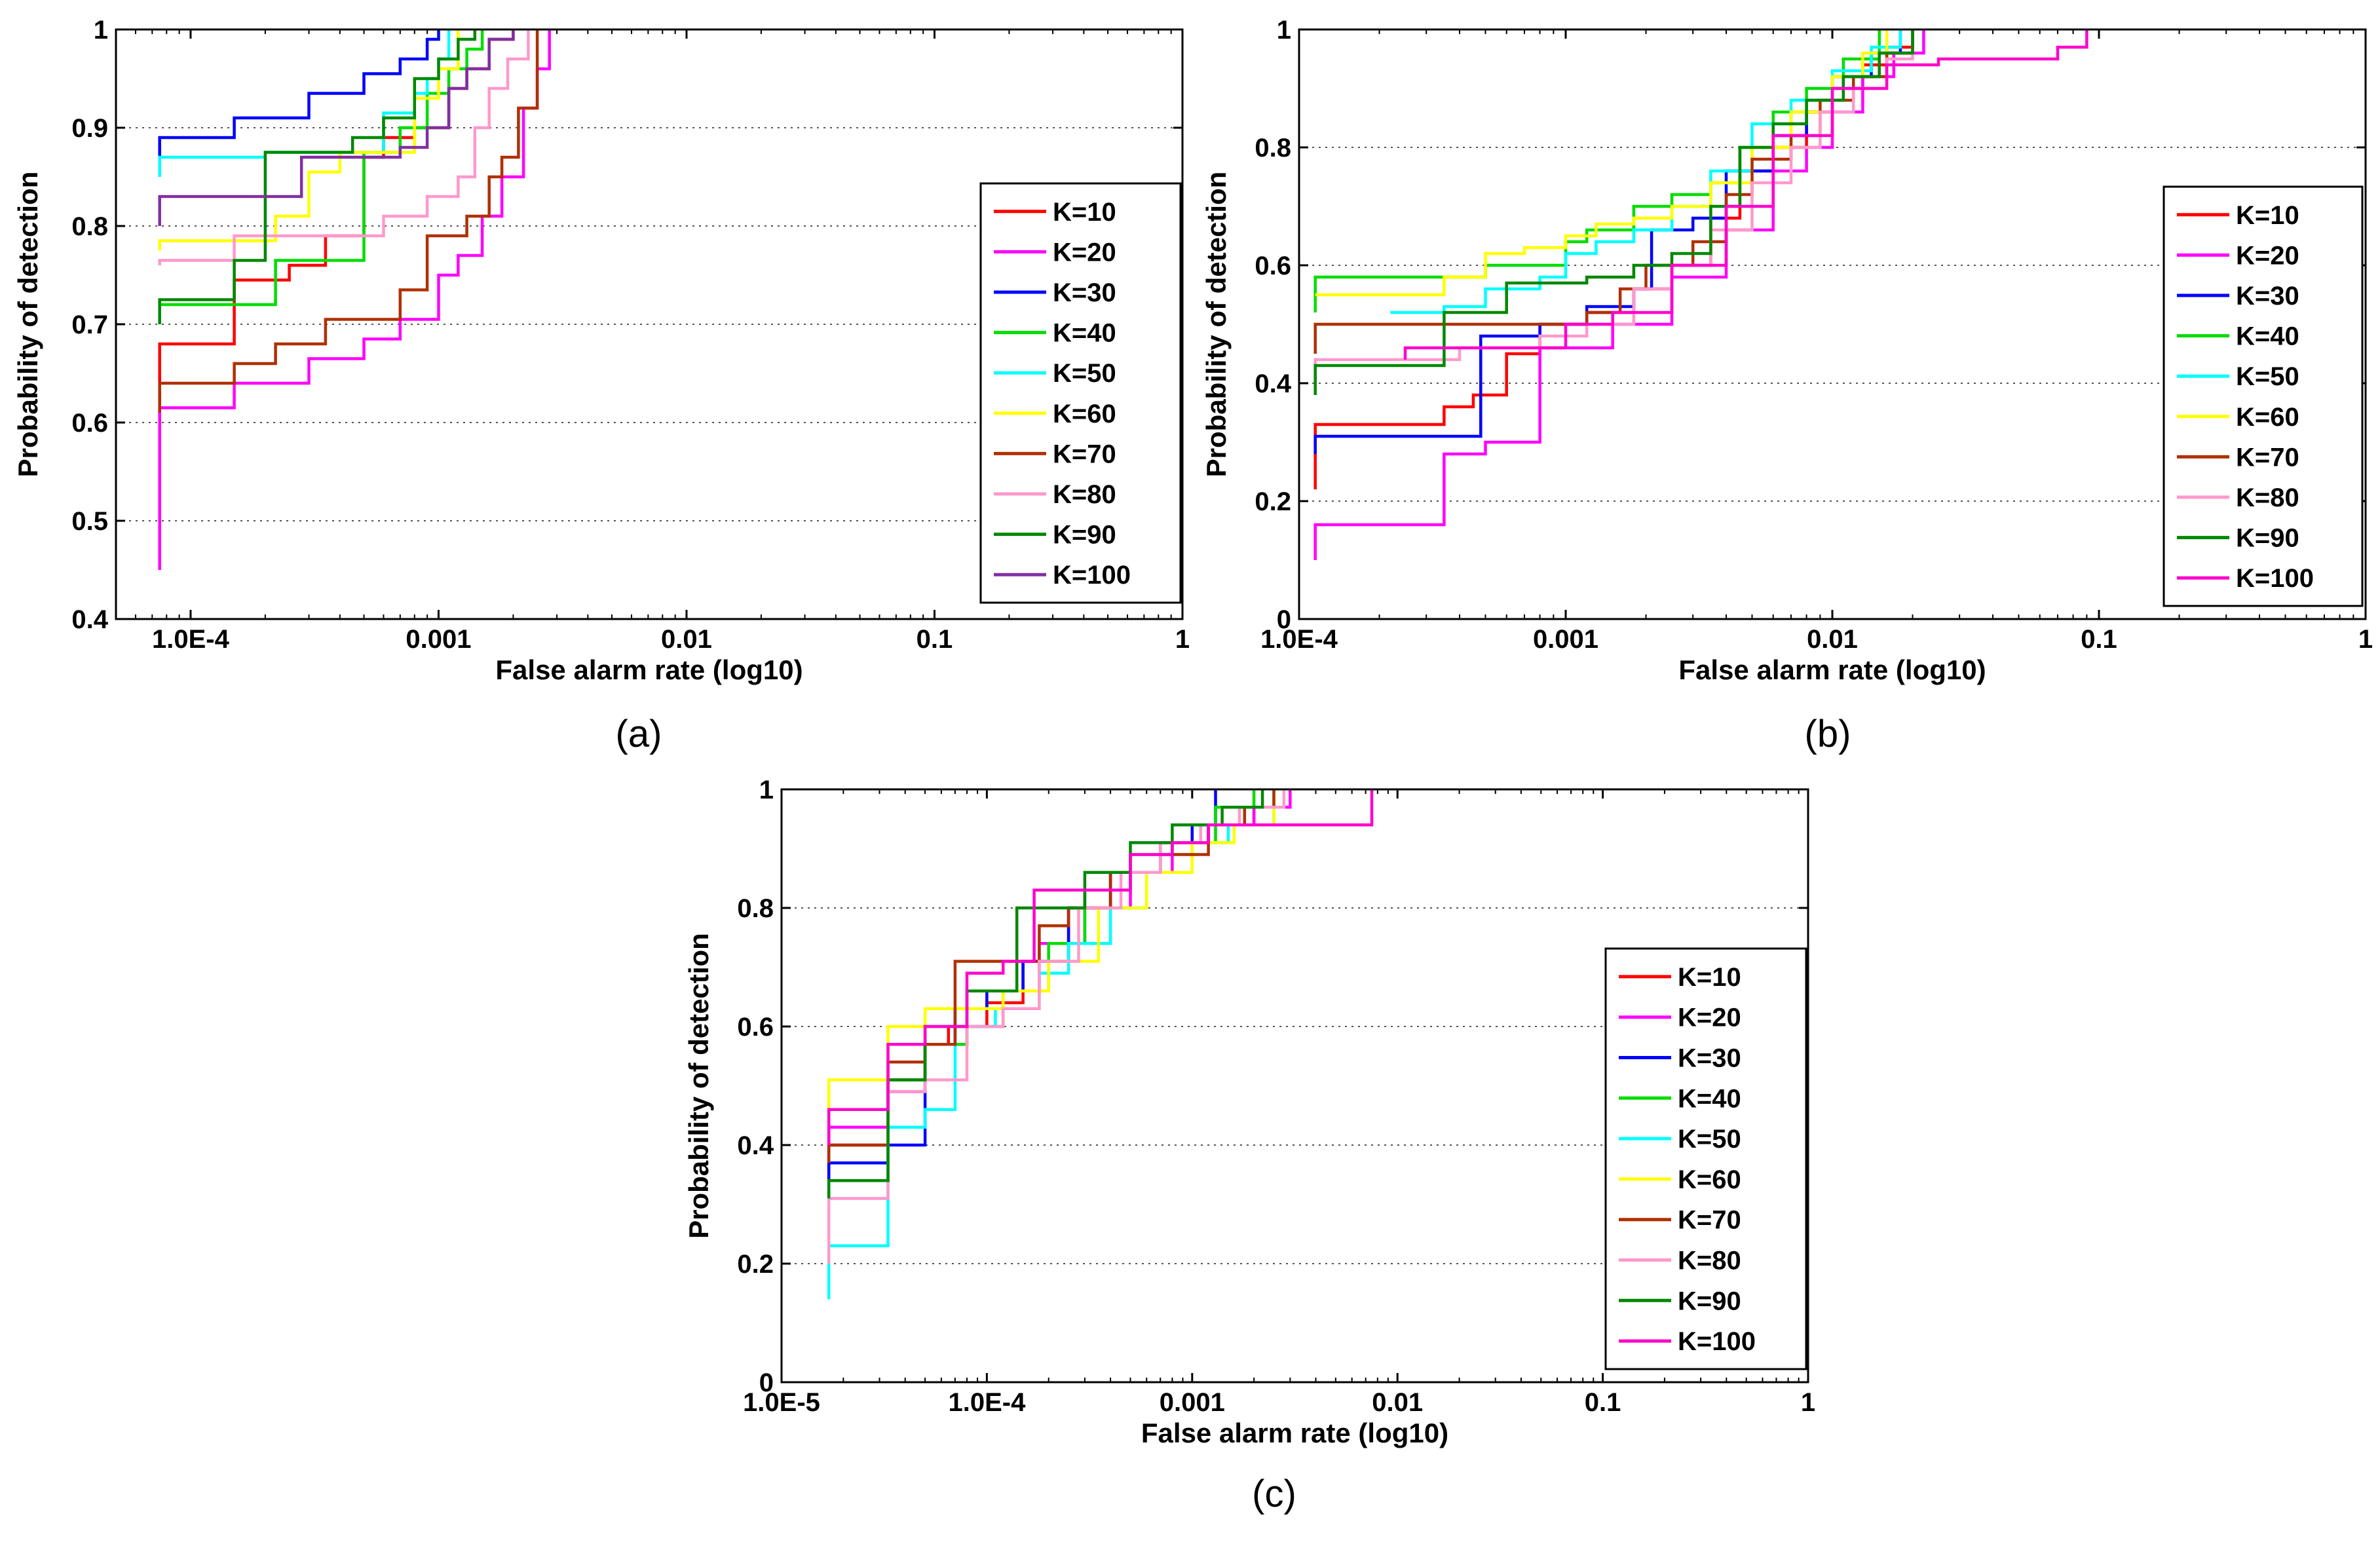 Image resolution: width=2380 pixels, height=1544 pixels. I want to click on chart-c-xtick-label: 1.0E-5, so click(781, 1402).